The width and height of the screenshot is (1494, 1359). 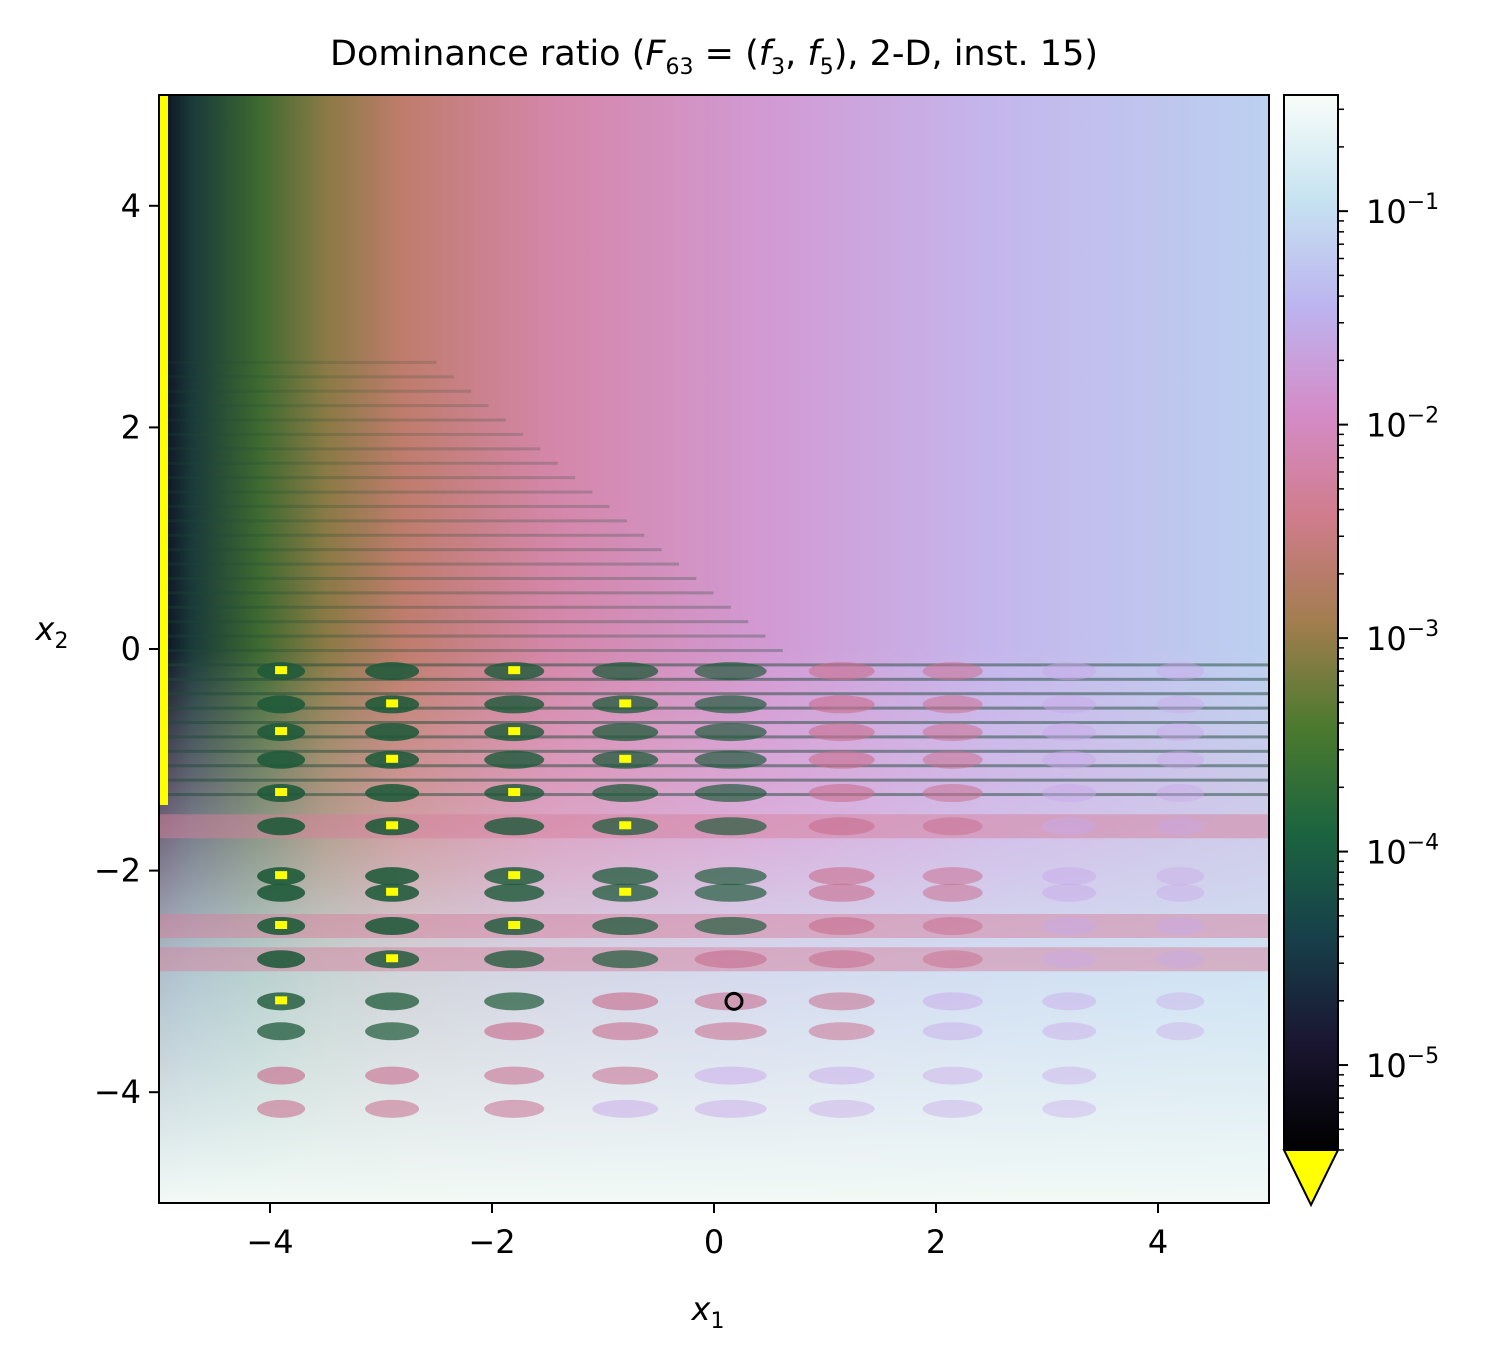 I want to click on x-tick-label: 0, so click(x=714, y=1242).